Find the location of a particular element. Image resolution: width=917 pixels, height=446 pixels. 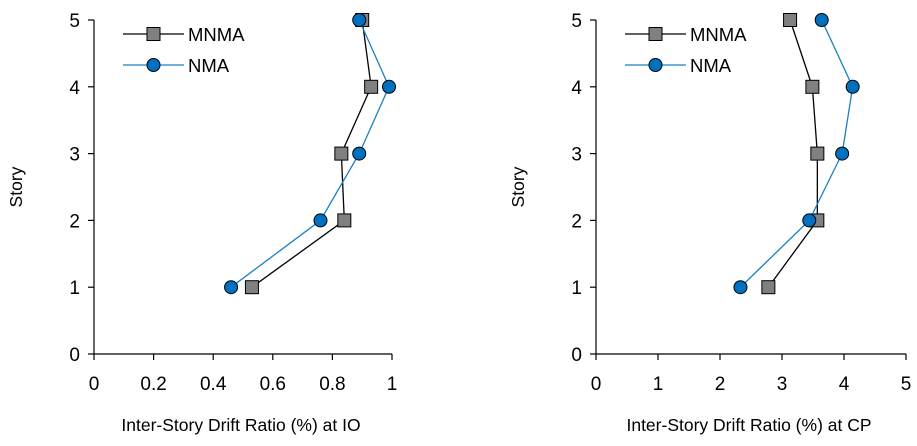

x-axis-label: Inter-Story Drift Ratio (%) at IO is located at coordinates (240, 425).